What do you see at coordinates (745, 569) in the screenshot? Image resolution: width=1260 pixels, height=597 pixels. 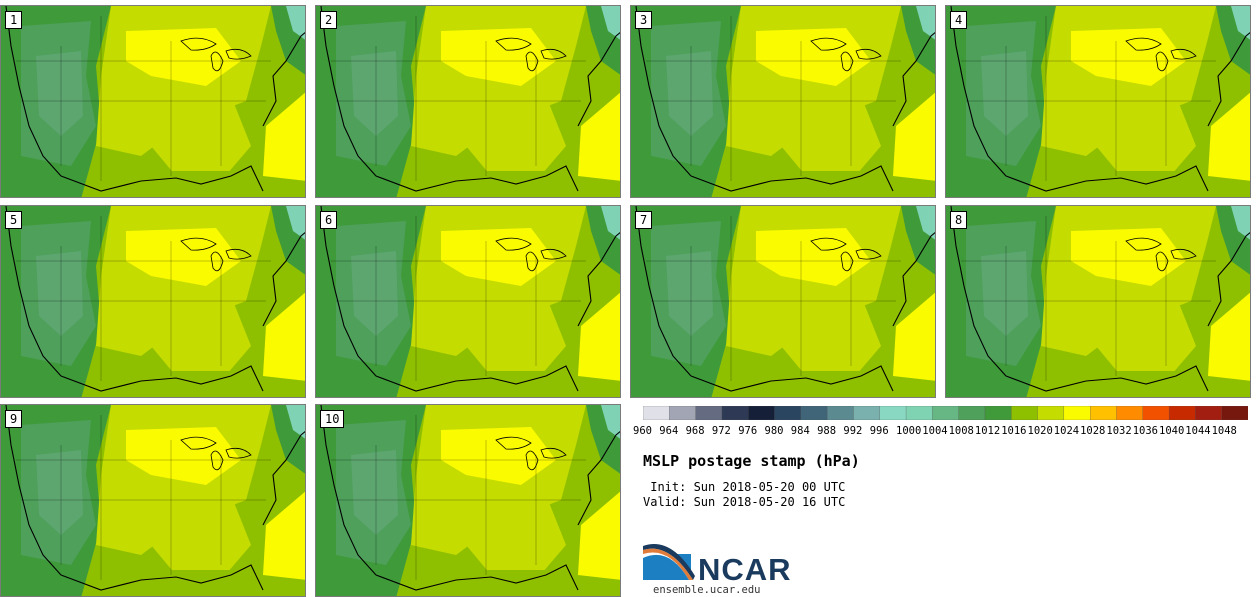 I see `logo-name: NCAR` at bounding box center [745, 569].